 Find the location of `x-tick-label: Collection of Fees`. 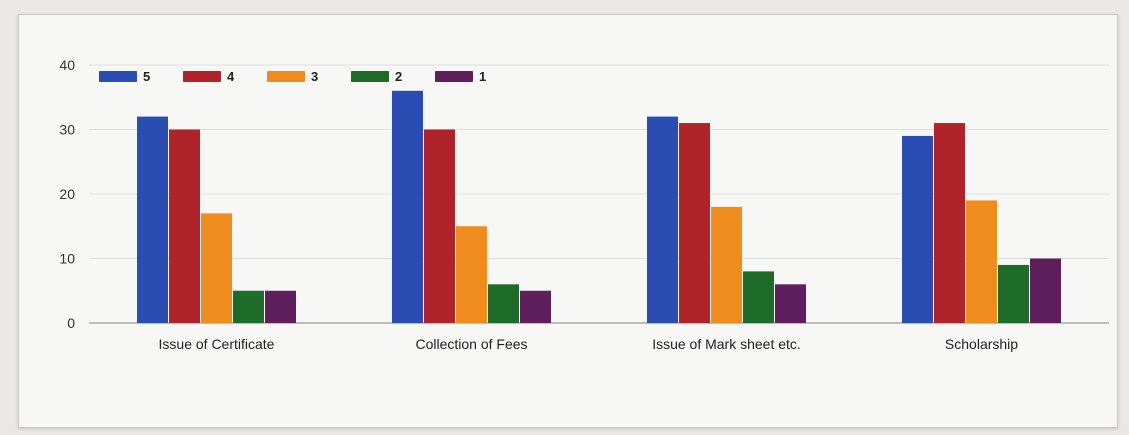

x-tick-label: Collection of Fees is located at coordinates (471, 344).